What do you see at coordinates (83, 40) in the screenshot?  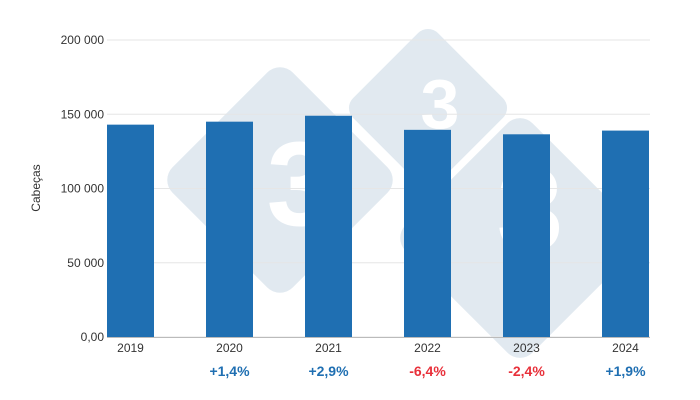 I see `y-tick-label: 200 000` at bounding box center [83, 40].